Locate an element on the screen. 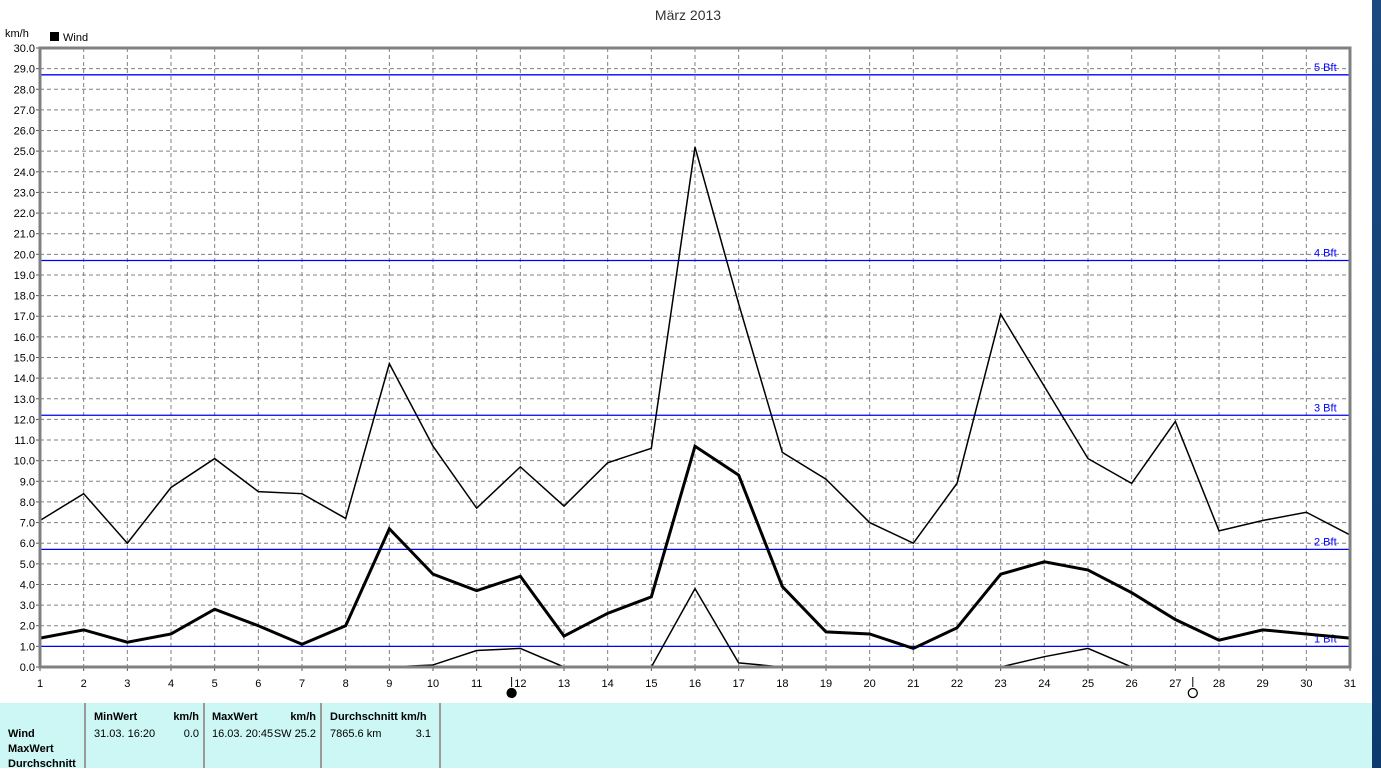 The image size is (1381, 770). y-tick-label: 23.0 is located at coordinates (24, 193).